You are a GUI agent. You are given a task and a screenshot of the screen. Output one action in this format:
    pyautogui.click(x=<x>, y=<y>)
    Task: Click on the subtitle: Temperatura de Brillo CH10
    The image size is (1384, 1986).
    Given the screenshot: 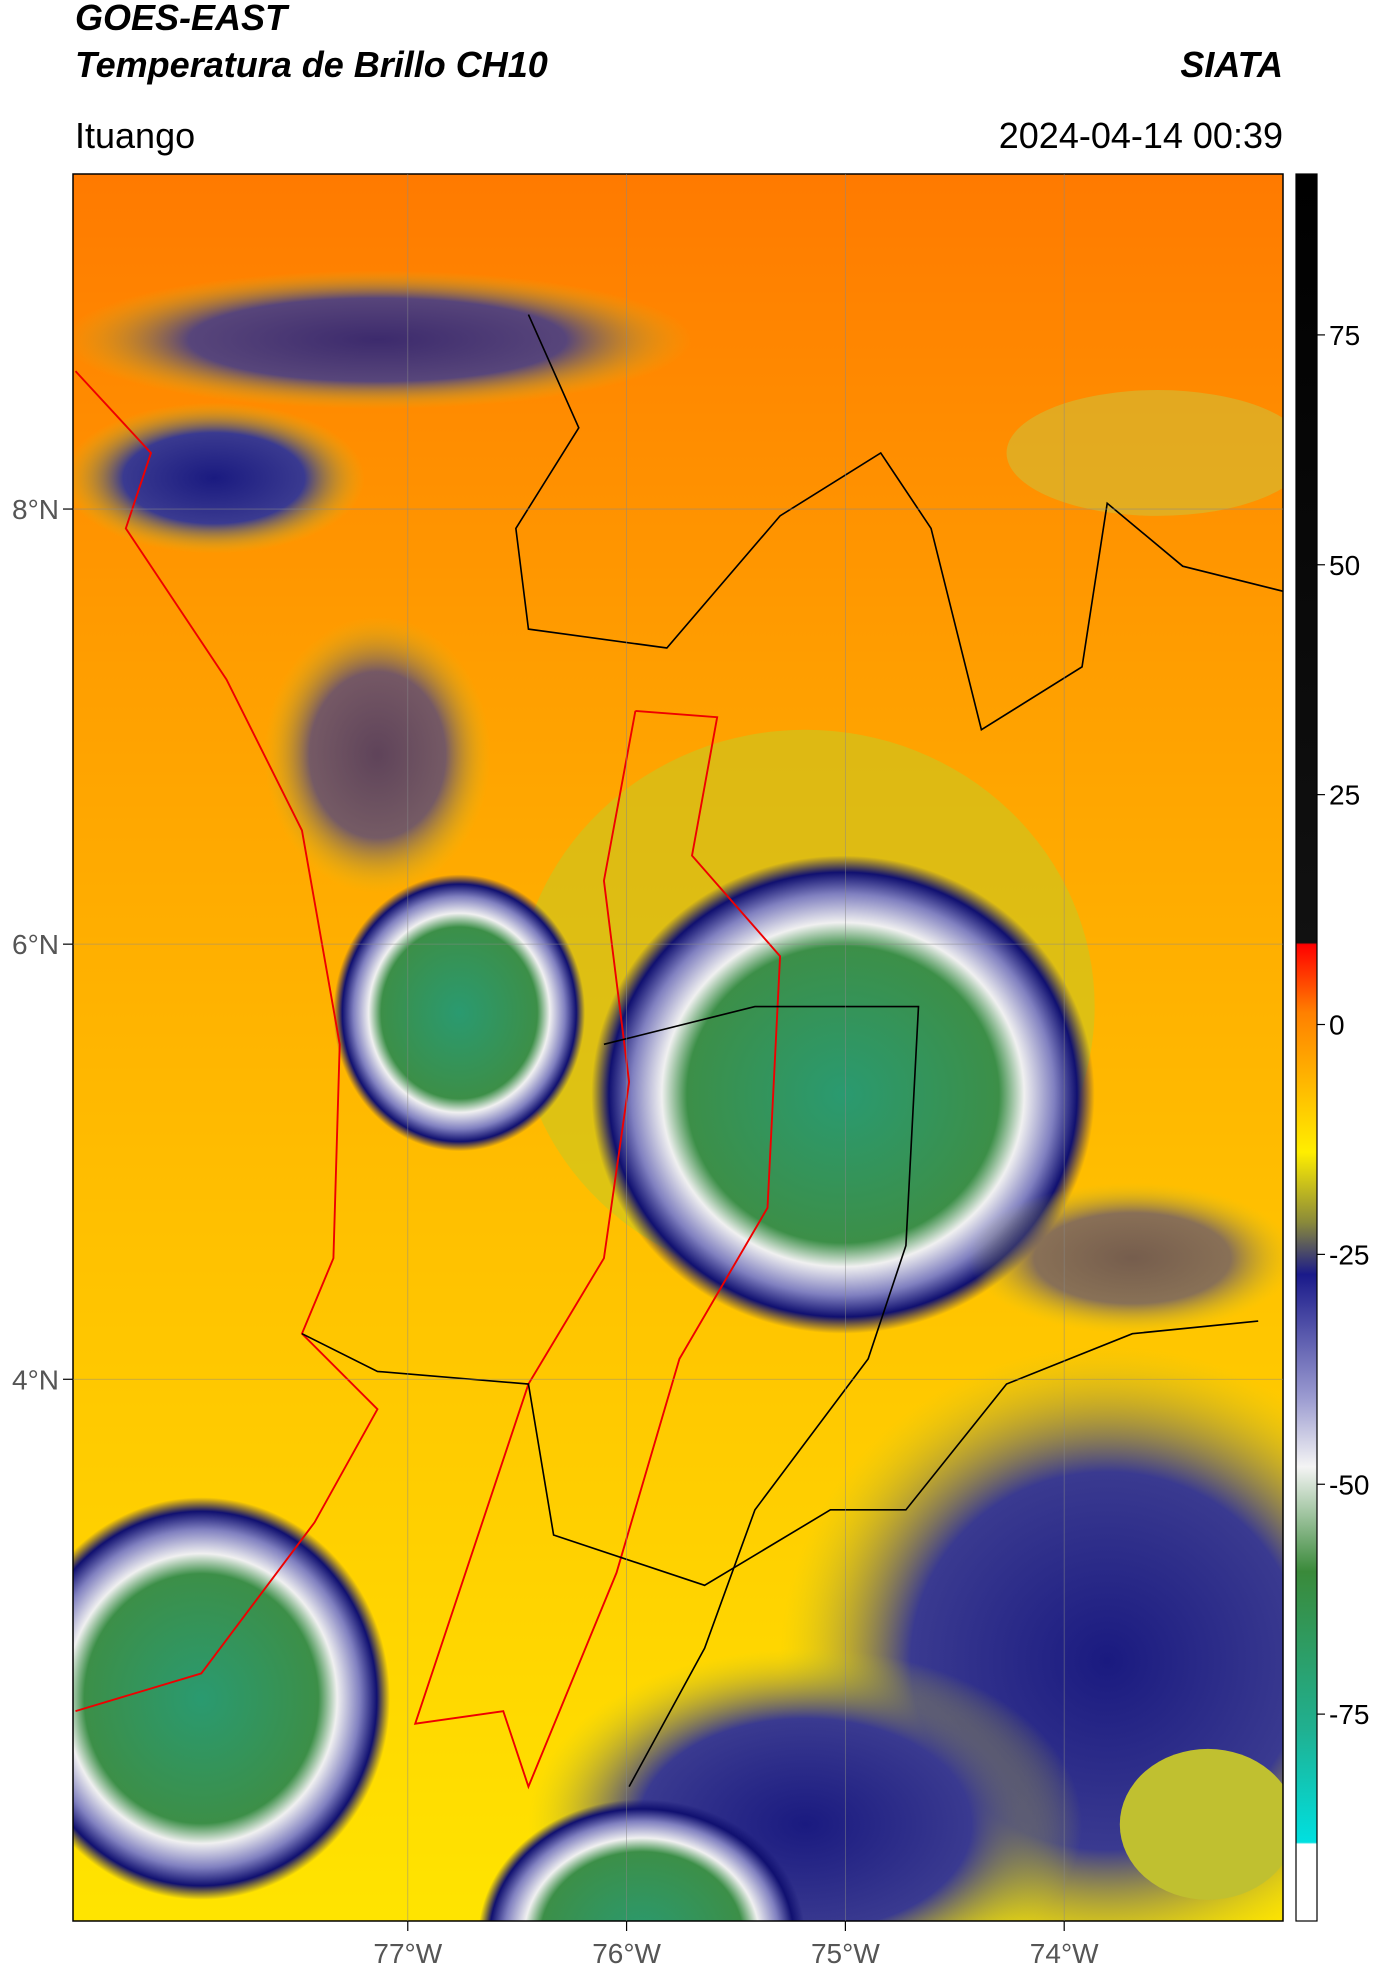 What is the action you would take?
    pyautogui.click(x=311, y=64)
    